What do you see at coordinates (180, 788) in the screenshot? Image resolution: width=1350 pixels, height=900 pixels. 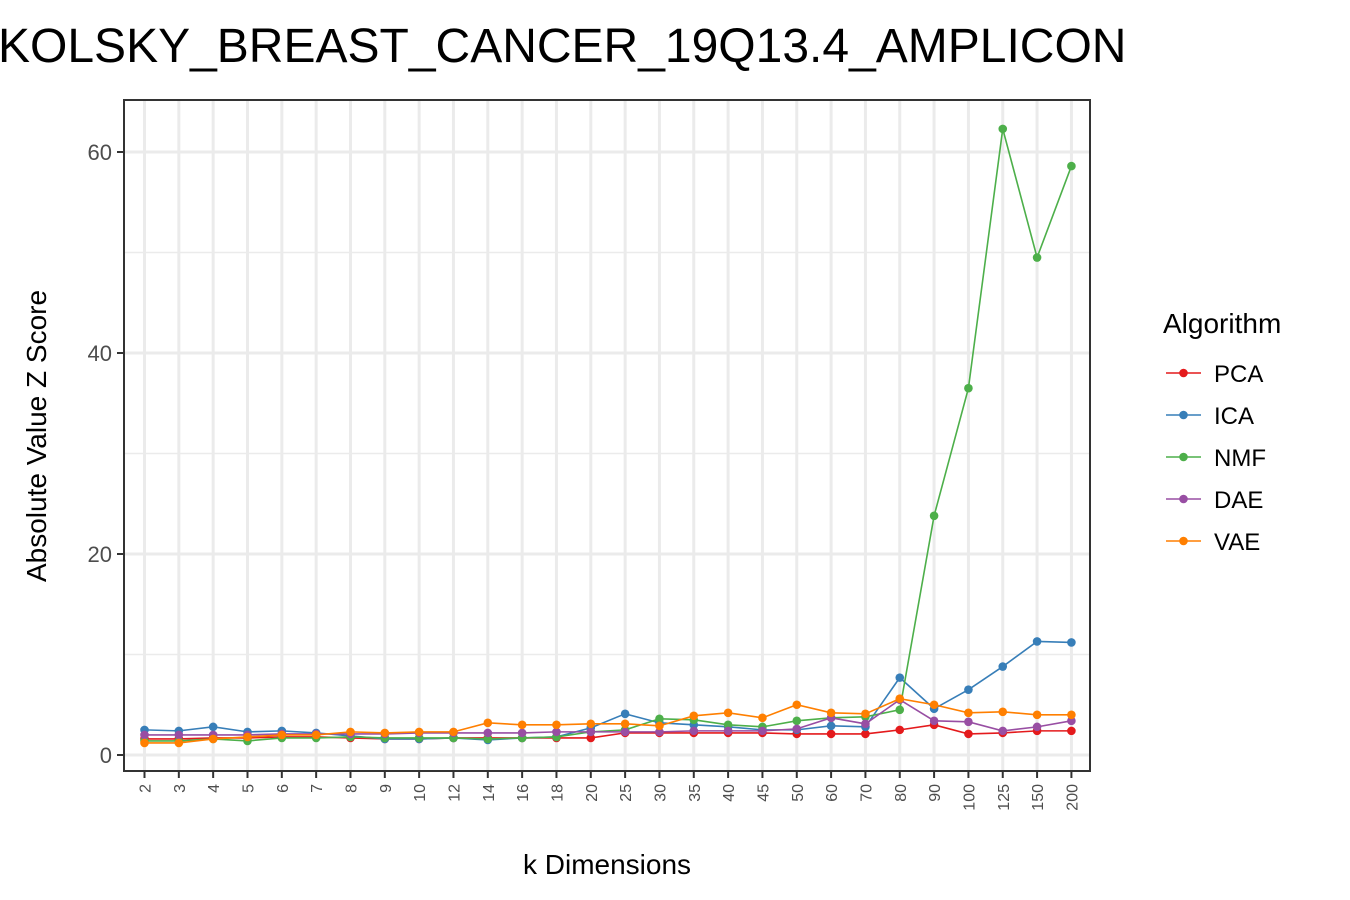 I see `x-tick-label: 3` at bounding box center [180, 788].